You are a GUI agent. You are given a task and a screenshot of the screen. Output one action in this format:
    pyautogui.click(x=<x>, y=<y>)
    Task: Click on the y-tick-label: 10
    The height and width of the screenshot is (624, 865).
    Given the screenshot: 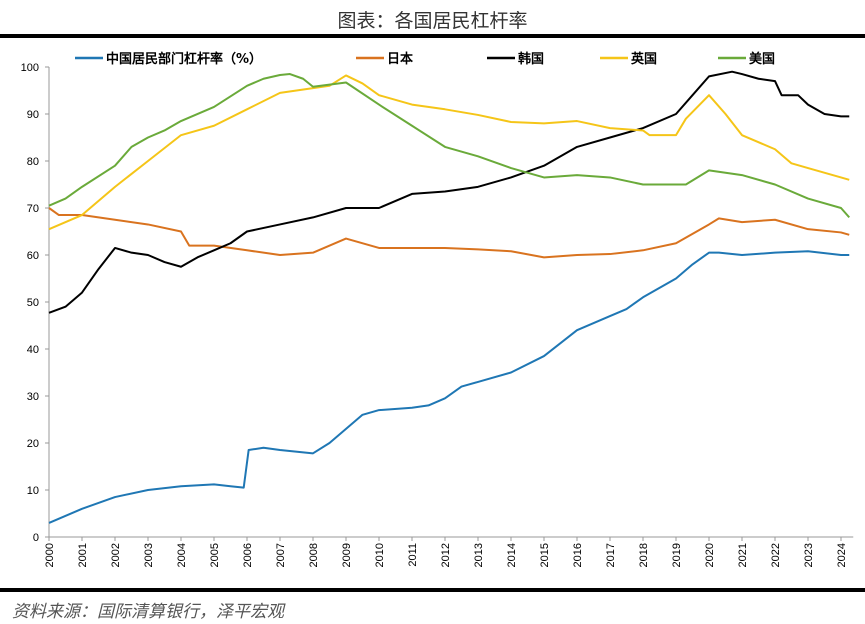 What is the action you would take?
    pyautogui.click(x=33, y=491)
    